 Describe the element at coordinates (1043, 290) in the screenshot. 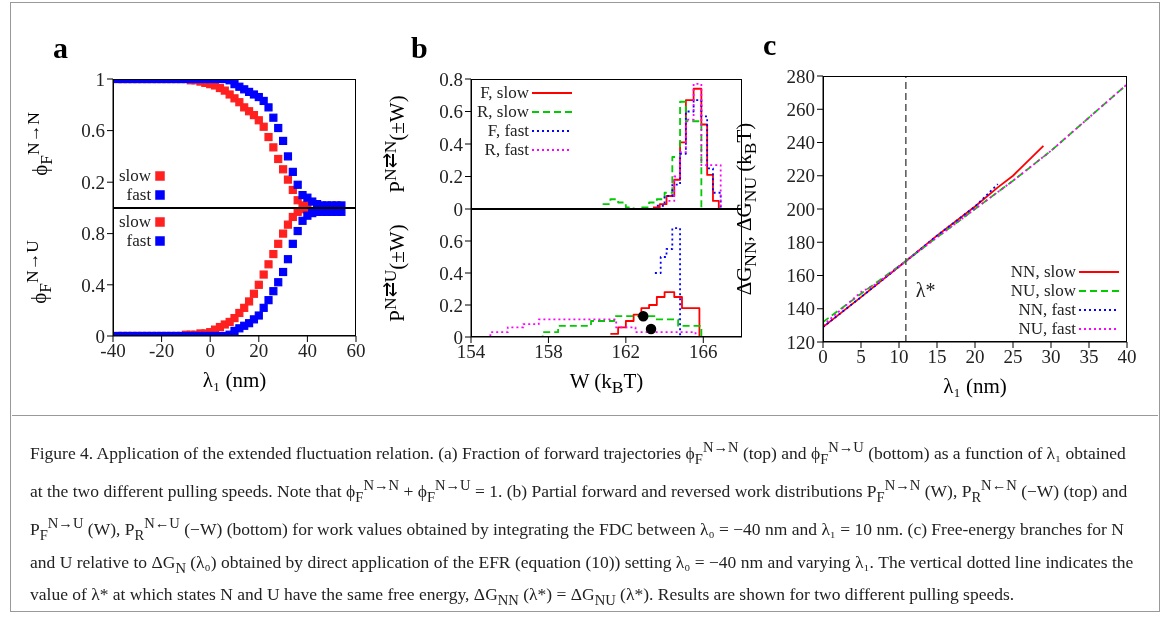

I see `legend-label: NU, slow` at that location.